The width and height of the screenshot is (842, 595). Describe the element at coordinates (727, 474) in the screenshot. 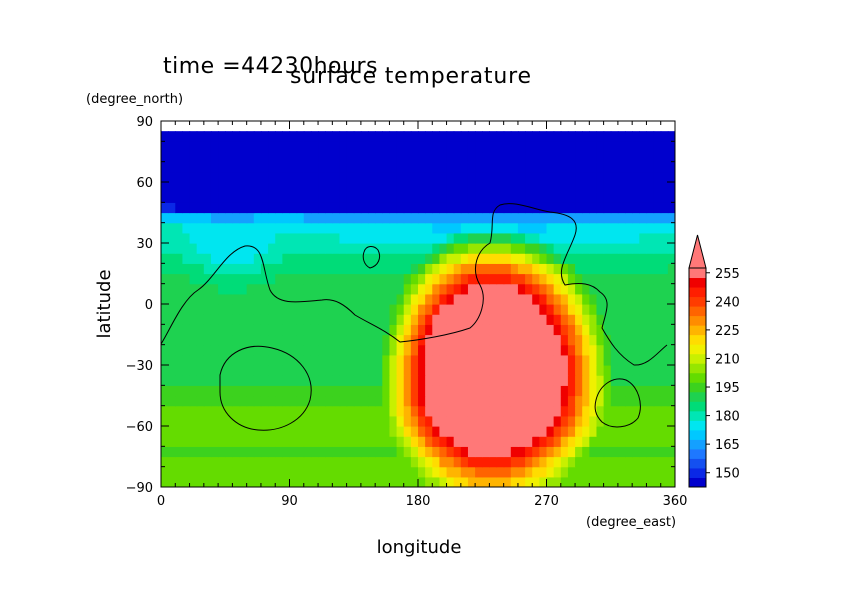

I see `colorbar-tick-label: 150` at that location.